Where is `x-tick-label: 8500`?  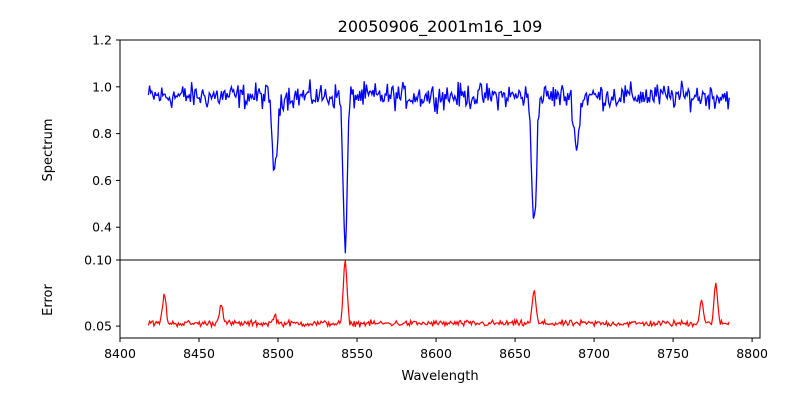
x-tick-label: 8500 is located at coordinates (278, 353).